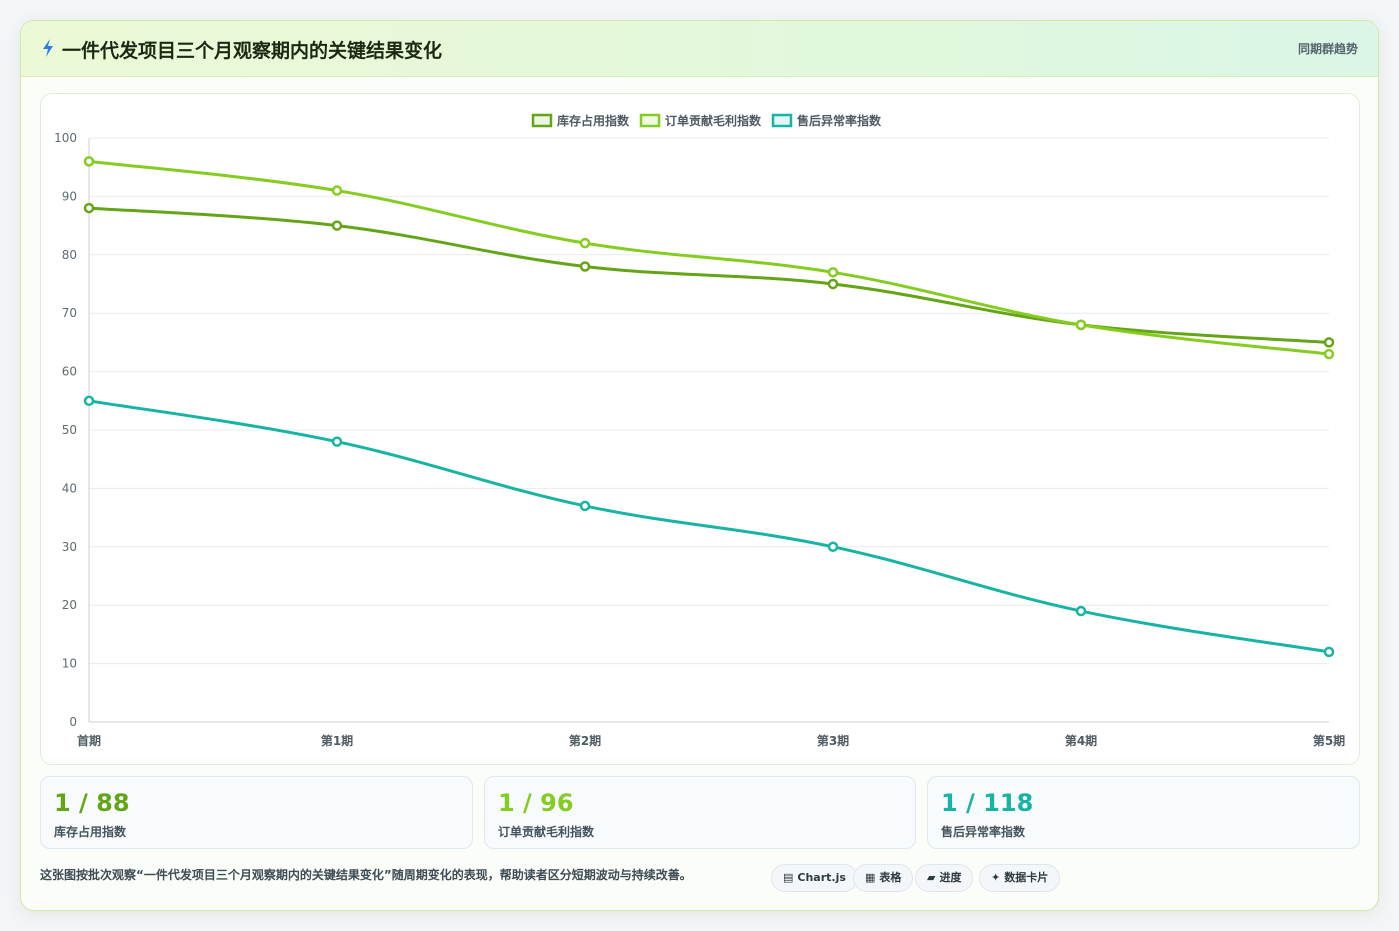  What do you see at coordinates (69, 196) in the screenshot?
I see `y-tick-label: 90` at bounding box center [69, 196].